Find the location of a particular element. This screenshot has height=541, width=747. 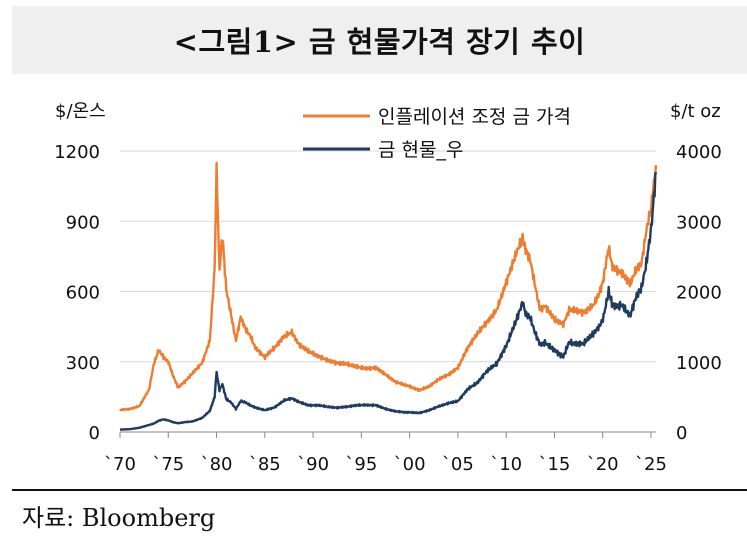

chart-title: <그림1> 금 현물가격 장기 추이 is located at coordinates (379, 42).